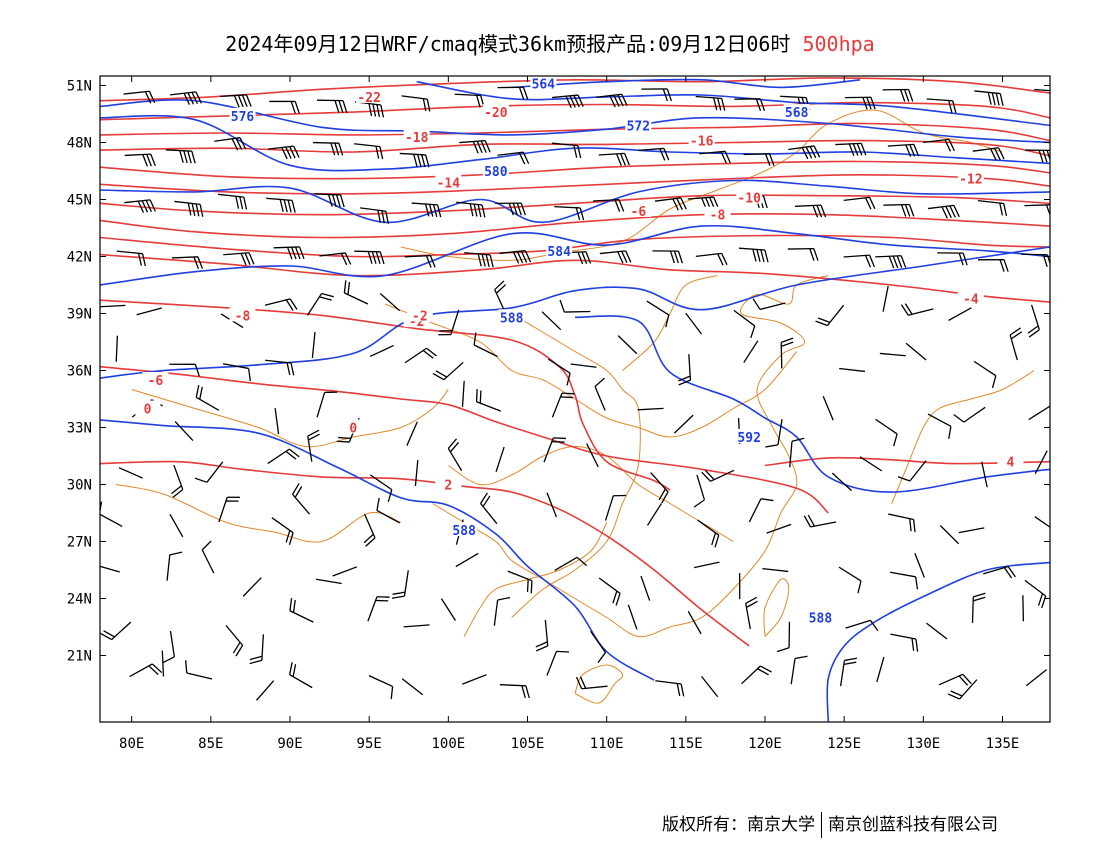  Describe the element at coordinates (79, 657) in the screenshot. I see `lat-tick-label: 21N` at that location.